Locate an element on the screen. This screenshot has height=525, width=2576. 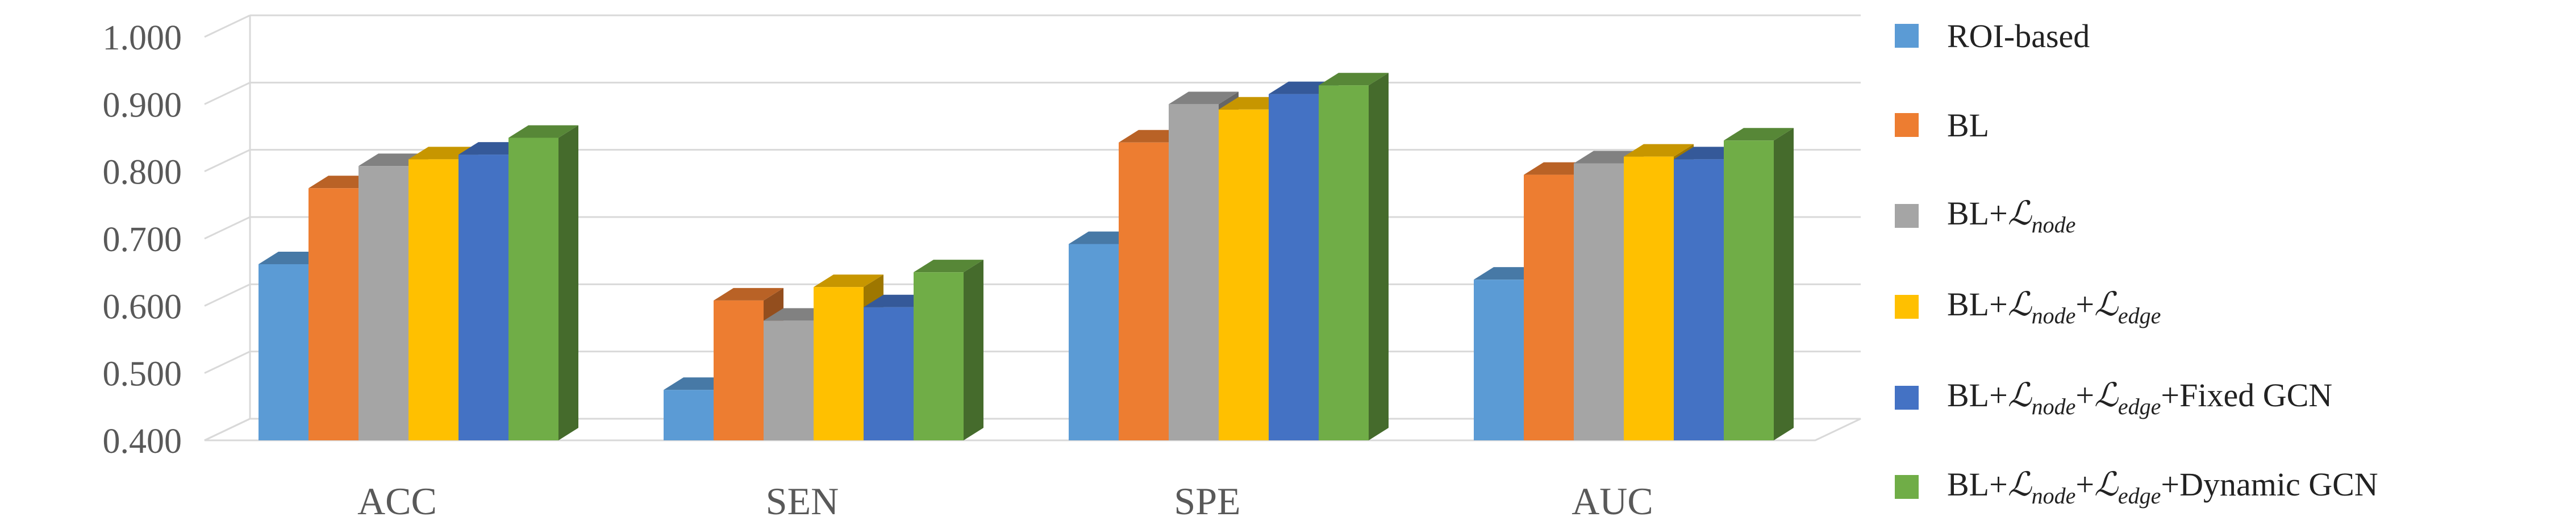
legend-item: BL+ℒnode is located at coordinates (1985, 216).